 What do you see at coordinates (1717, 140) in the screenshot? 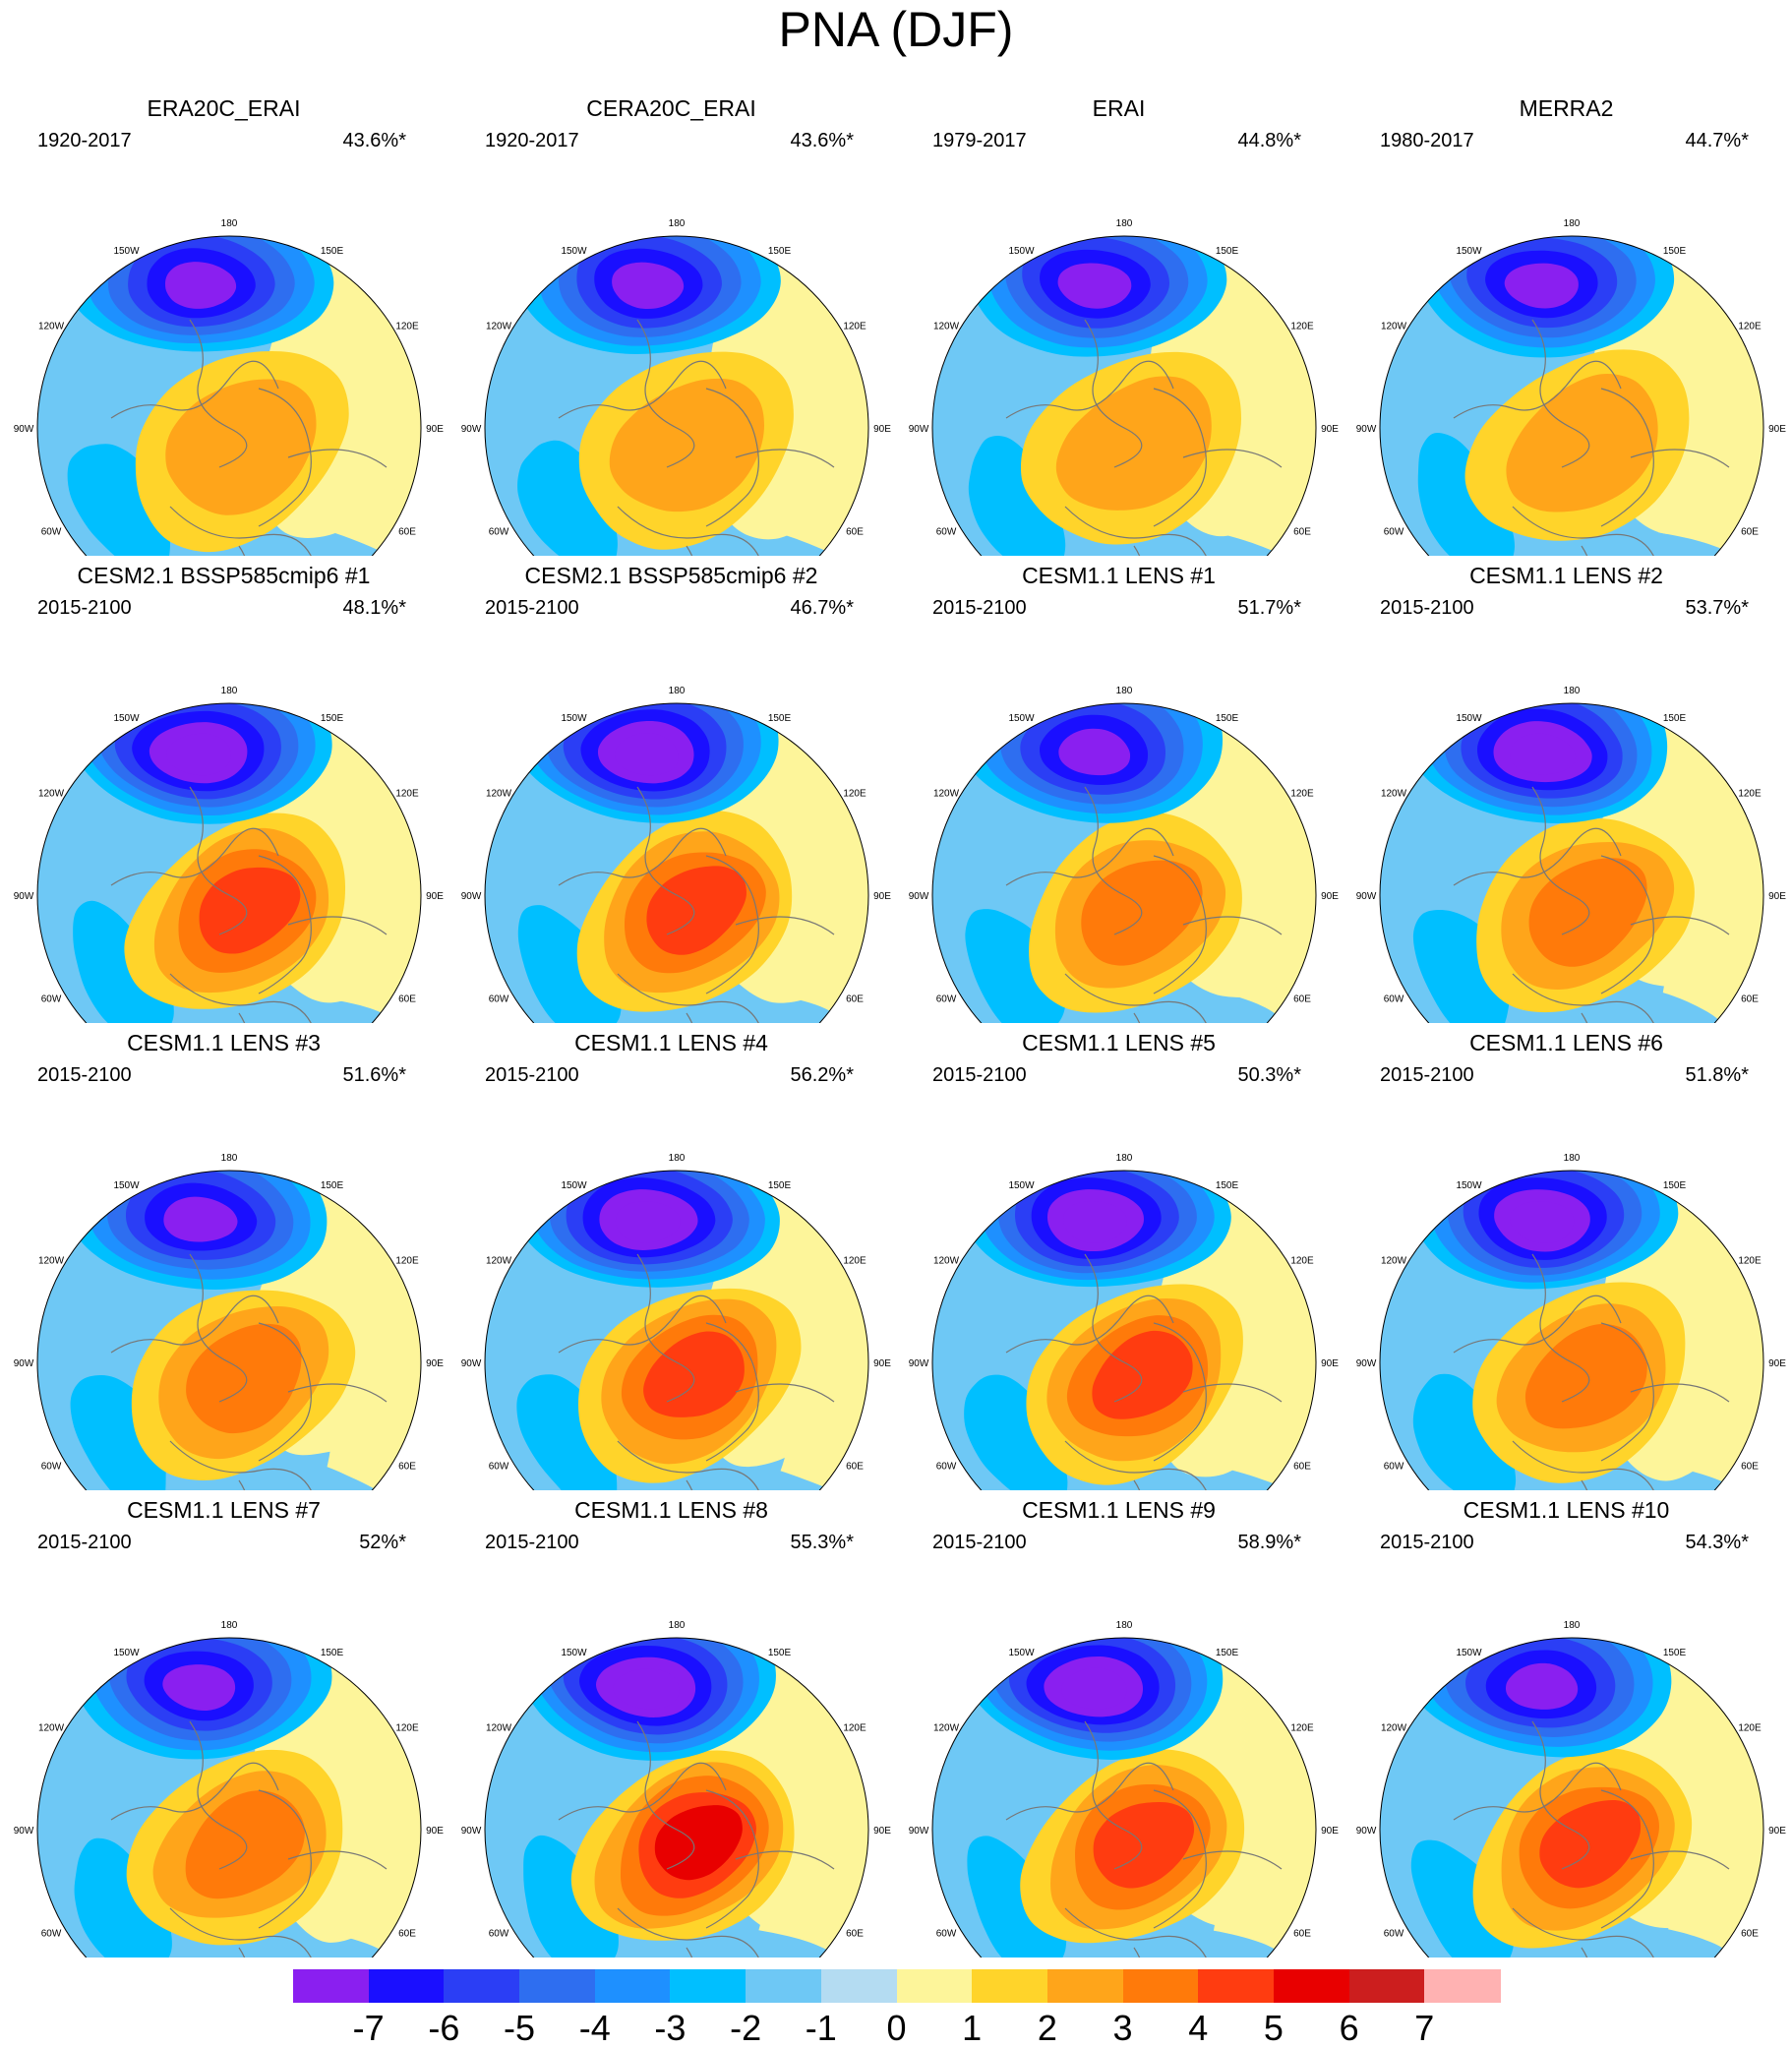
I see `panel-variance: 44.7%*` at bounding box center [1717, 140].